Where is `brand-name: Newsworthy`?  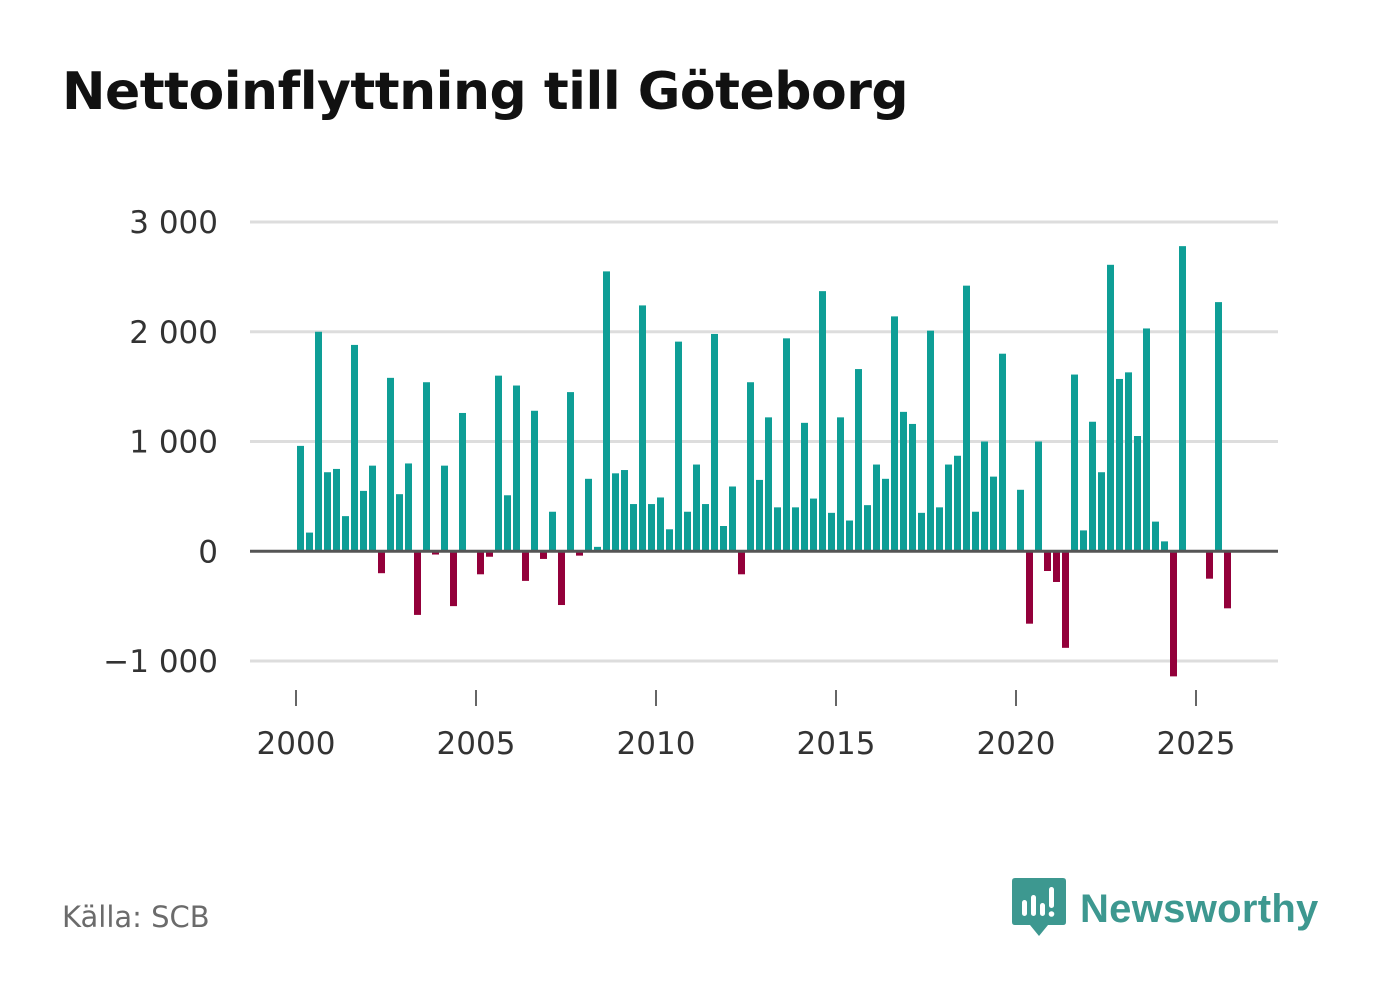
brand-name: Newsworthy is located at coordinates (1199, 908).